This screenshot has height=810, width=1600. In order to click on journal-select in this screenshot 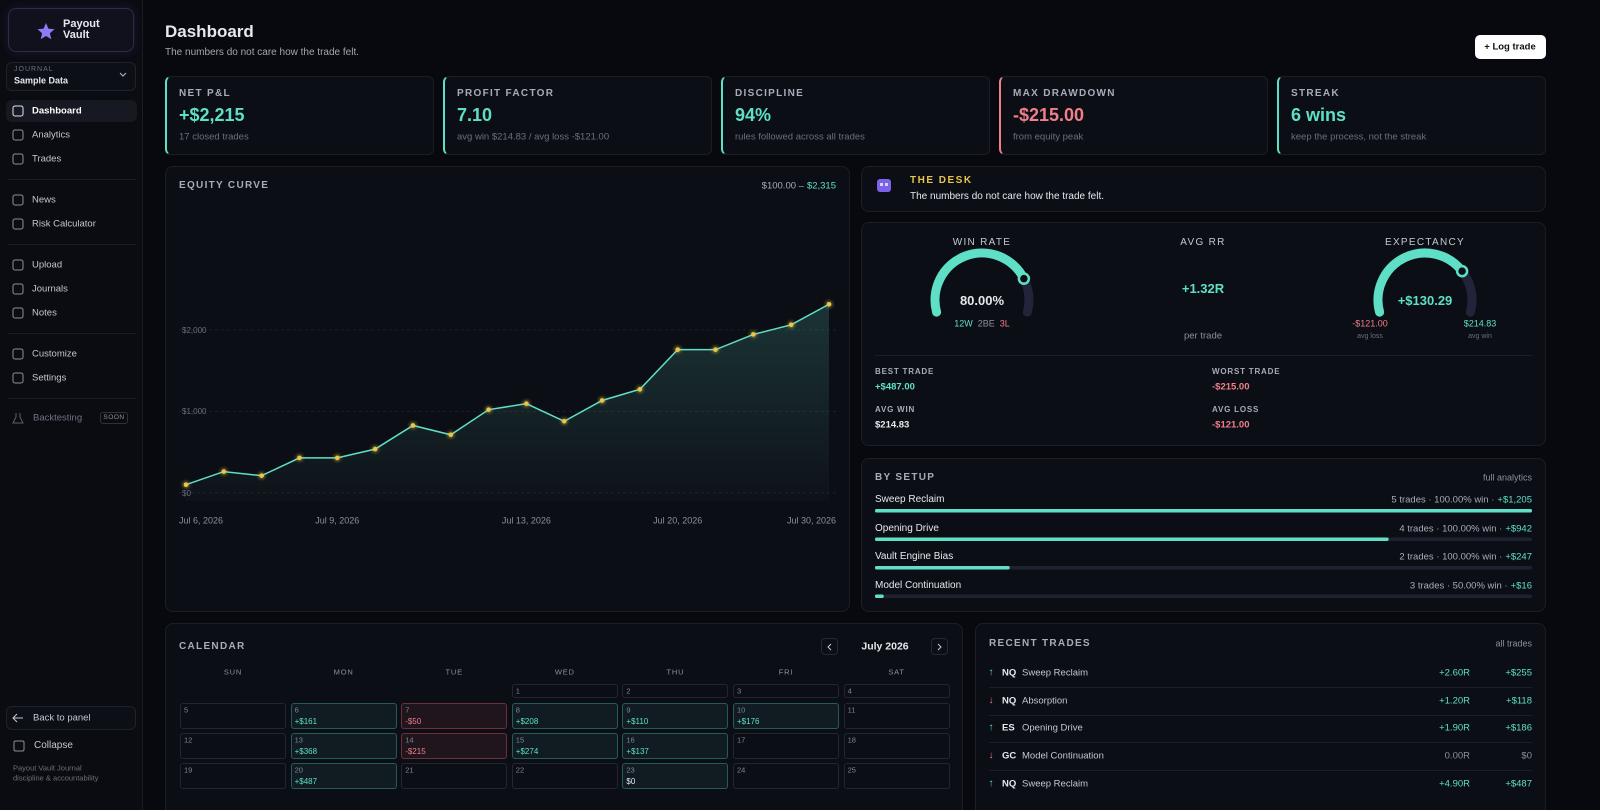, I will do `click(71, 76)`.